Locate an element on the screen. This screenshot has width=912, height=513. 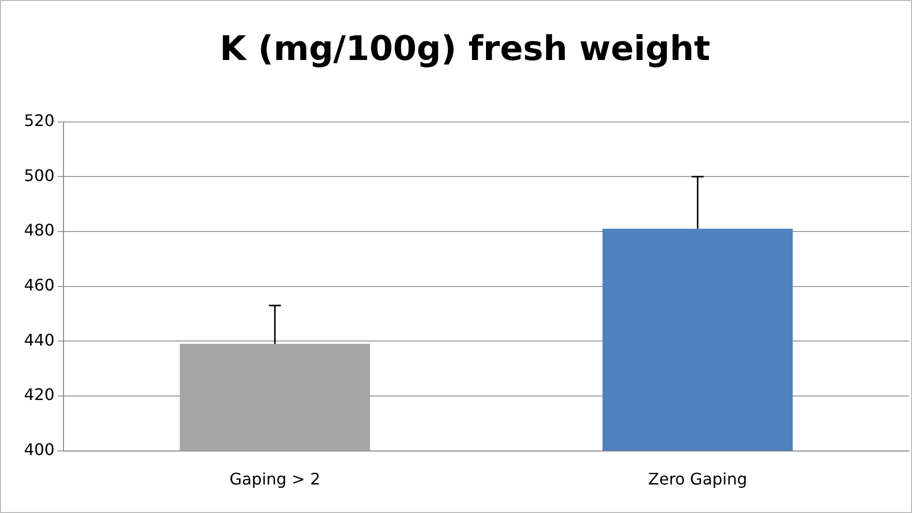
chart-title: K (mg/100g) fresh weight is located at coordinates (465, 49).